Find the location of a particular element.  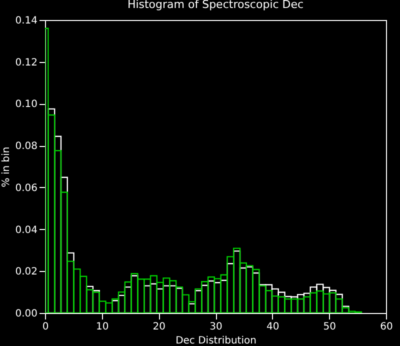

y-tick-label: 0.14 is located at coordinates (26, 21).